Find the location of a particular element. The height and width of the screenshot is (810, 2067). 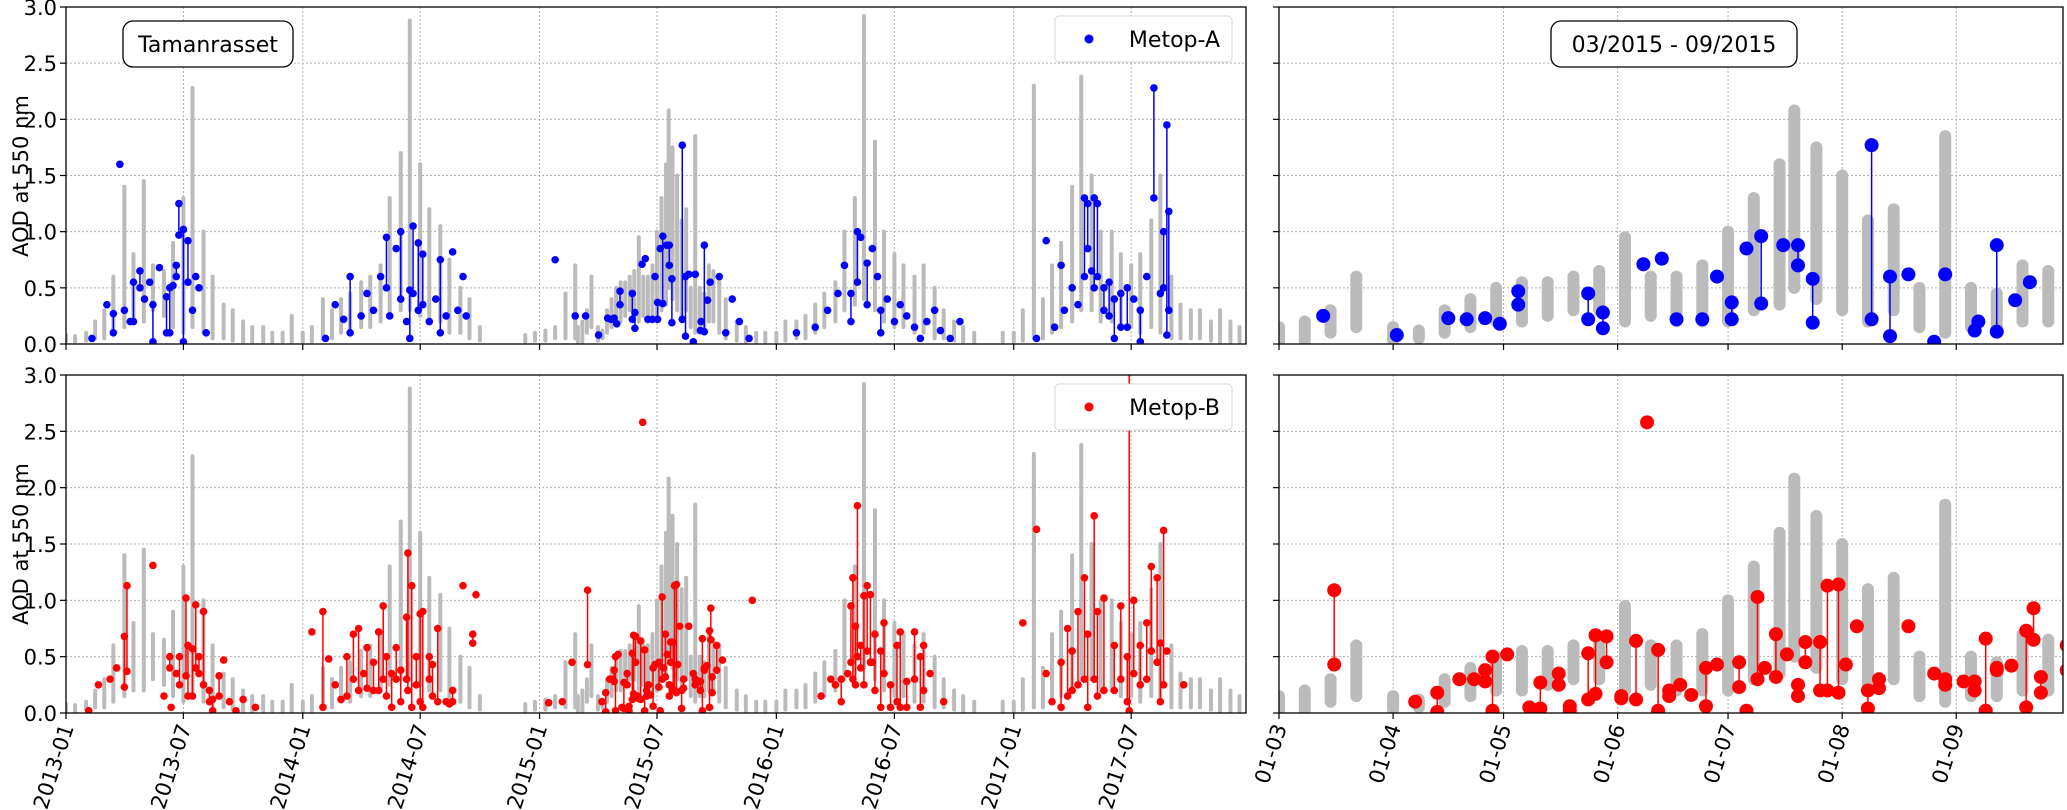

y-tick-label: 0.0 is located at coordinates (40, 345).